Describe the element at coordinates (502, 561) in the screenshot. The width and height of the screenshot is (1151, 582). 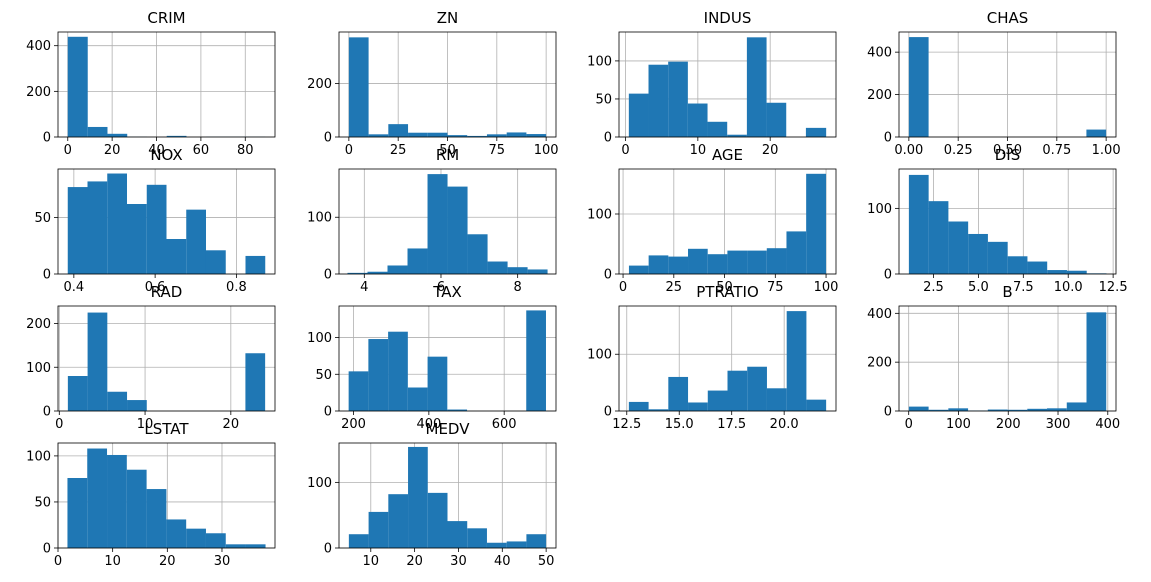
I see `x-tick-label: 40` at that location.